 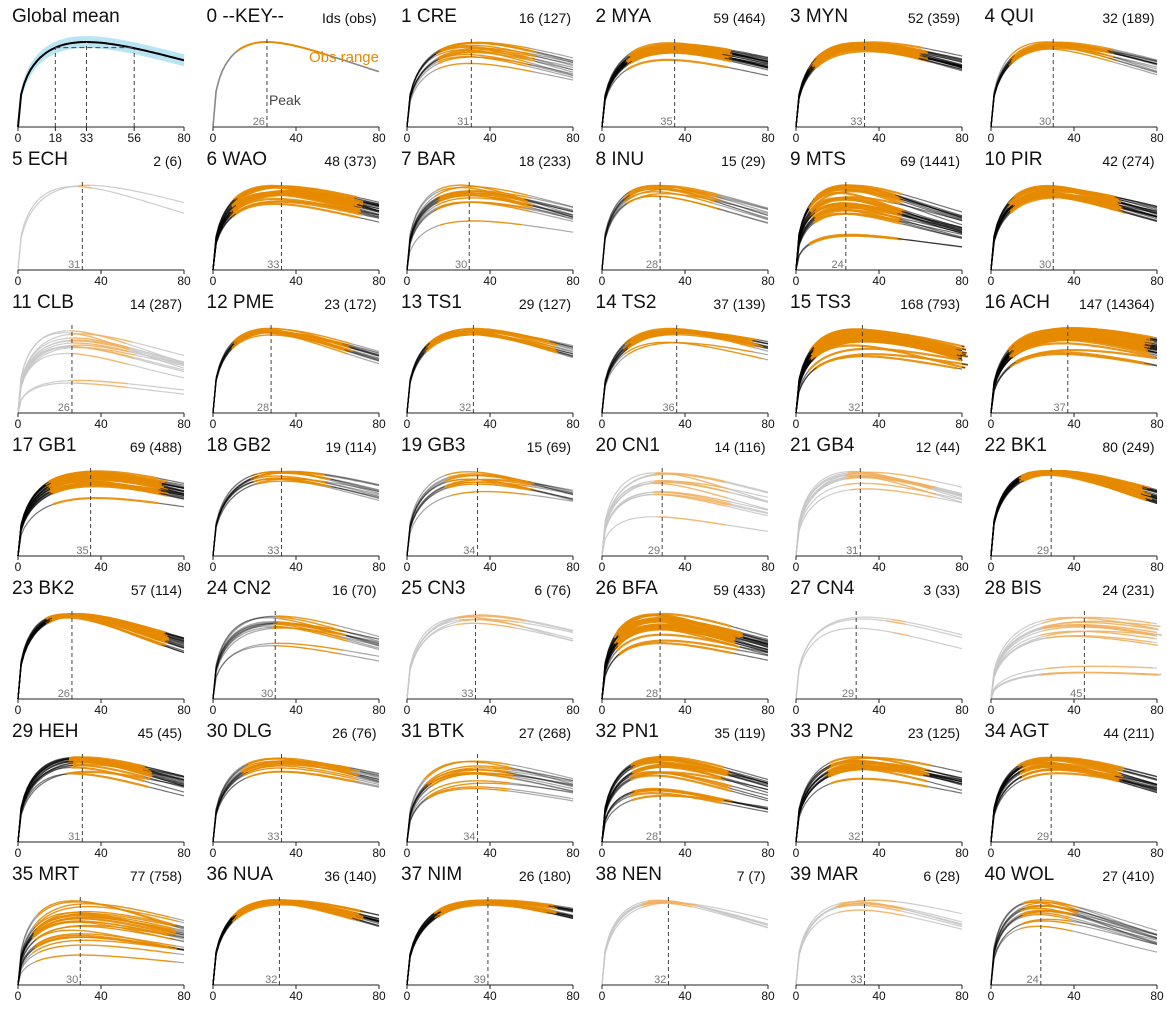 I want to click on panel-15-extrapolated-pre, so click(x=805, y=380).